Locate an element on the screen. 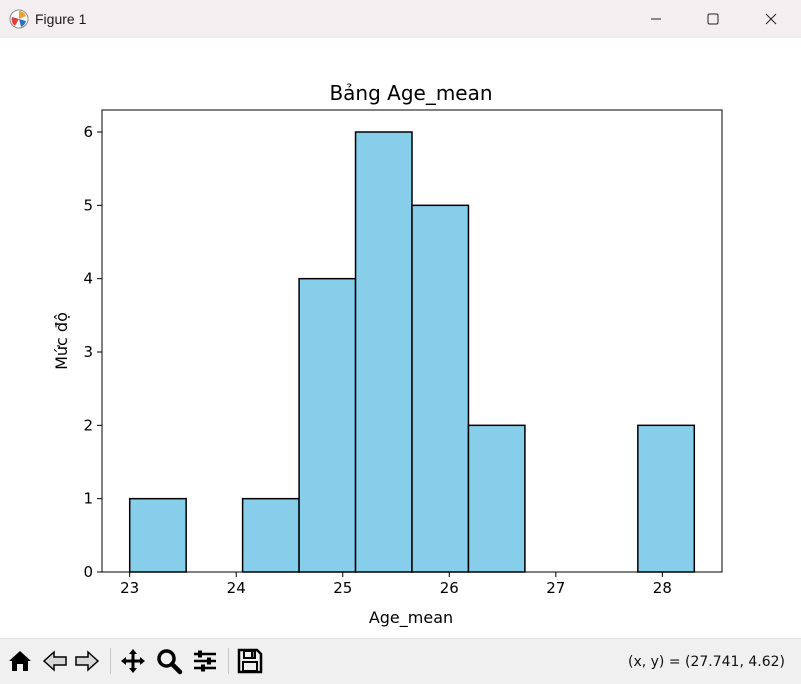  maximize-icon is located at coordinates (713, 19).